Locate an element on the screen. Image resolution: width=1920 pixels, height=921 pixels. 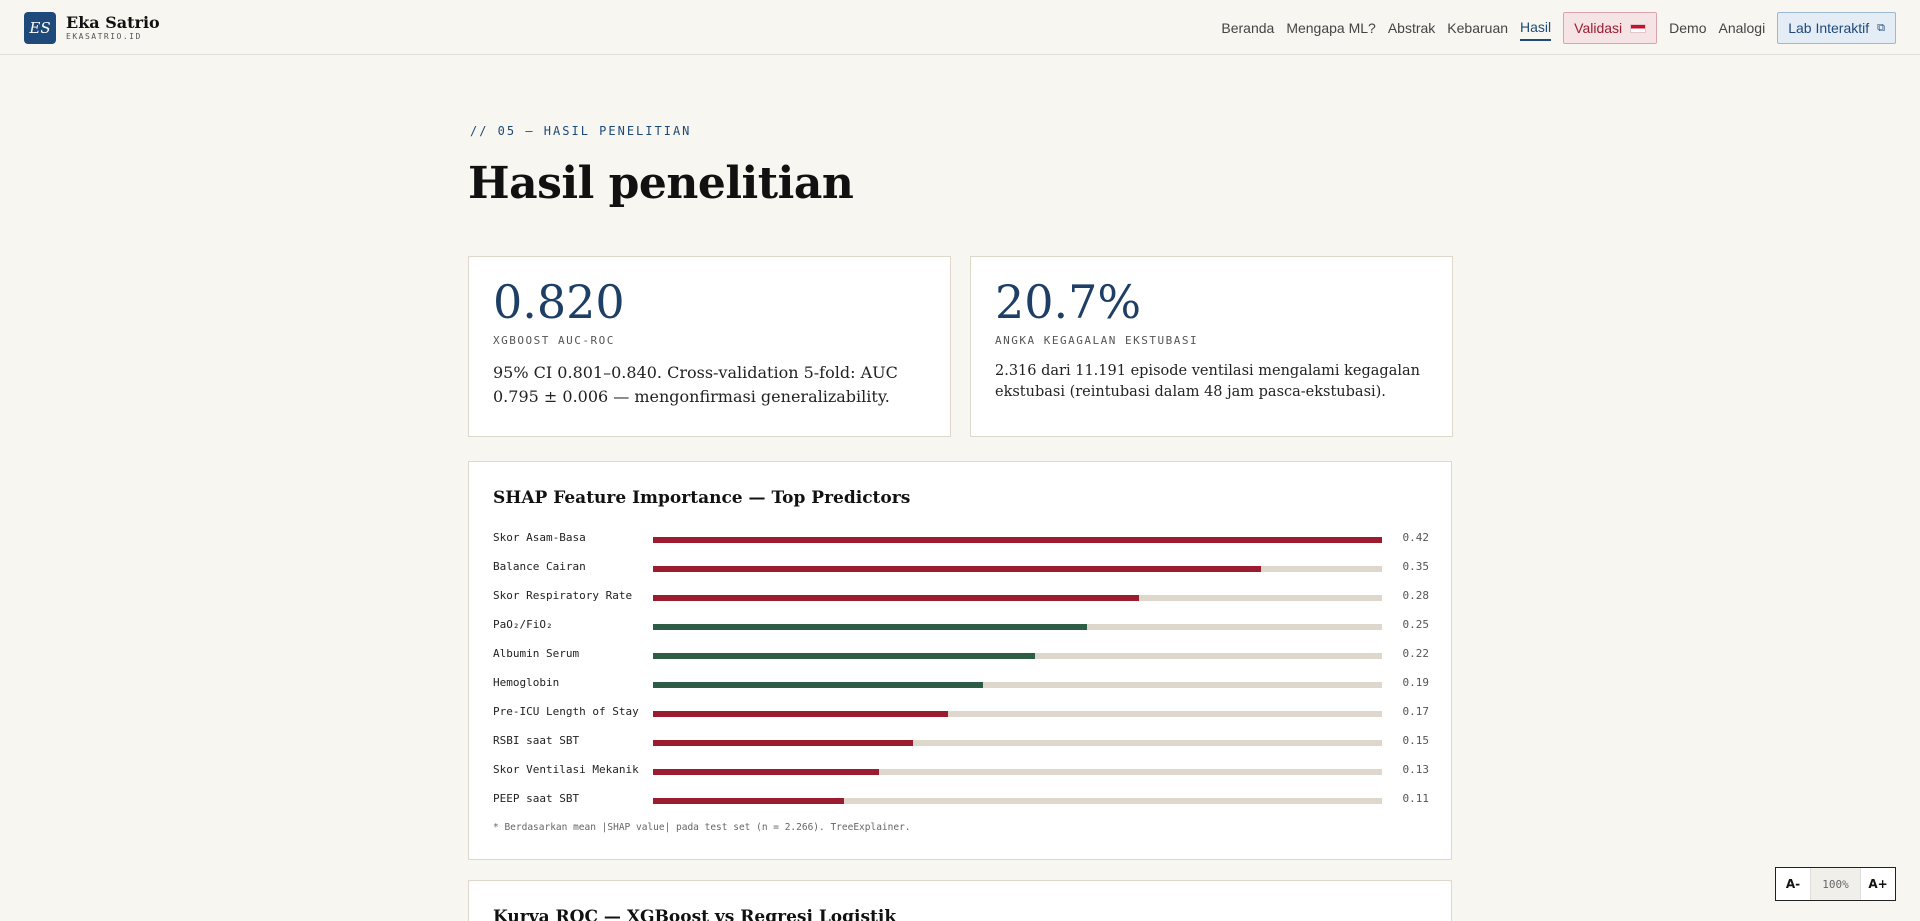
bar-label: Albumin Serum is located at coordinates (536, 653).